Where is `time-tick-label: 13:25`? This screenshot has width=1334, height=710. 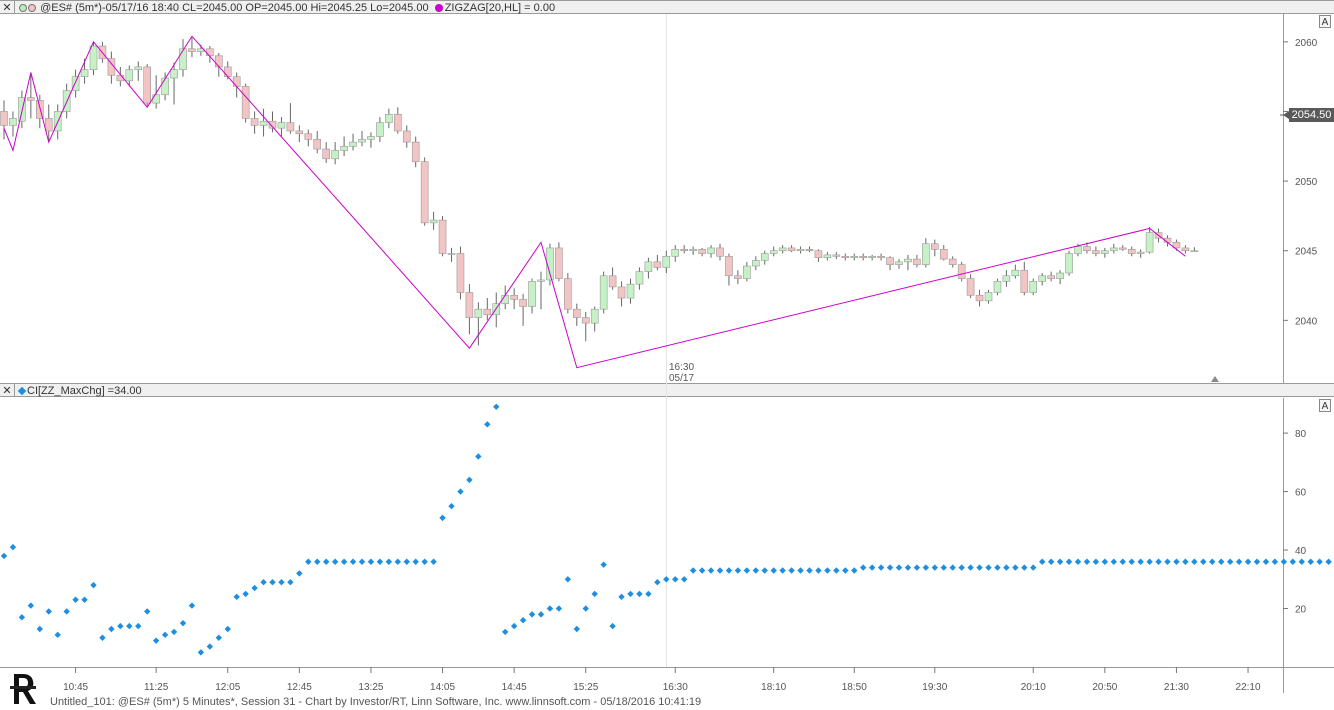
time-tick-label: 13:25 is located at coordinates (370, 687).